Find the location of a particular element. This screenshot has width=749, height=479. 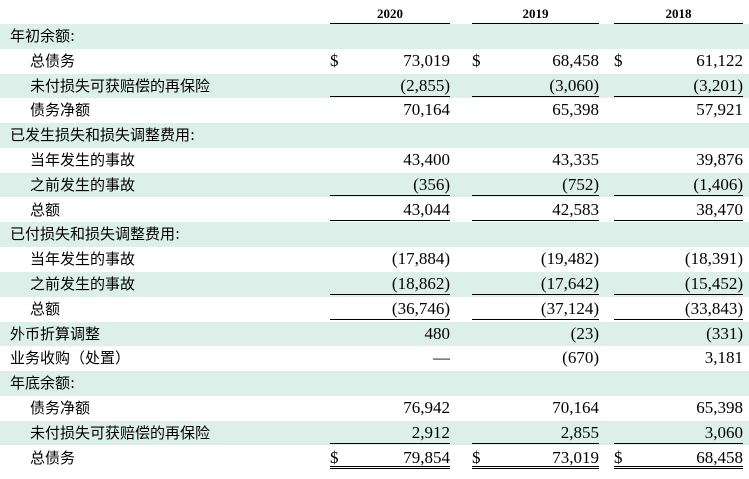

table-row: 未付损失可获赔偿的再保险 (2,855) (3,060) (3,201) is located at coordinates (374, 86).